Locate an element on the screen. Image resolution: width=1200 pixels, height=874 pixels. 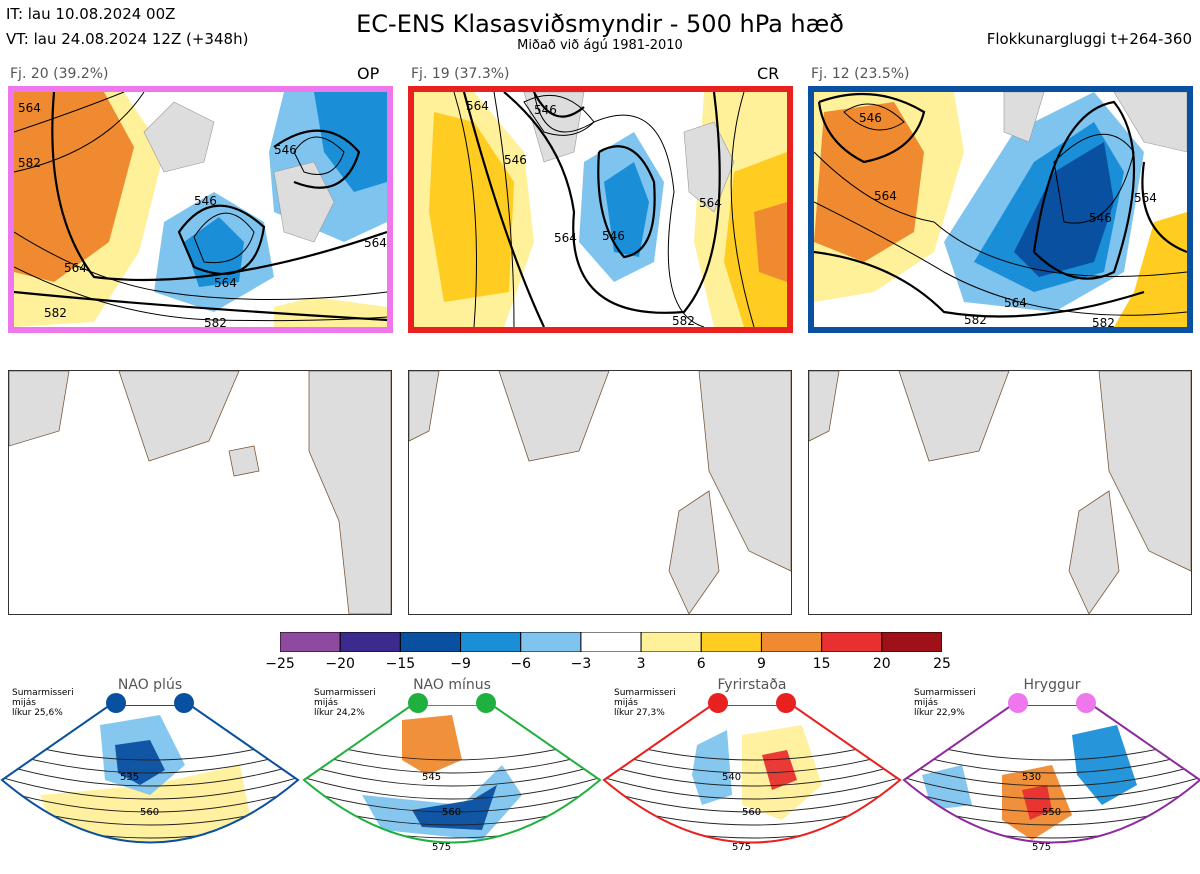
regime-contour-label: 535 is located at coordinates (129, 777).